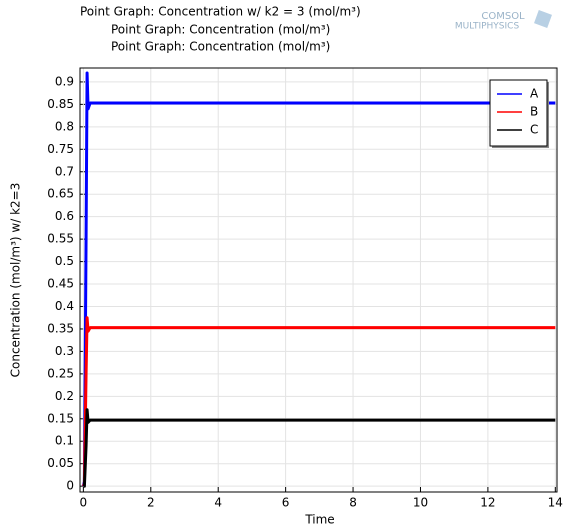 This screenshot has height=530, width=567. Describe the element at coordinates (64, 81) in the screenshot. I see `y-tick-label: 0.9` at that location.